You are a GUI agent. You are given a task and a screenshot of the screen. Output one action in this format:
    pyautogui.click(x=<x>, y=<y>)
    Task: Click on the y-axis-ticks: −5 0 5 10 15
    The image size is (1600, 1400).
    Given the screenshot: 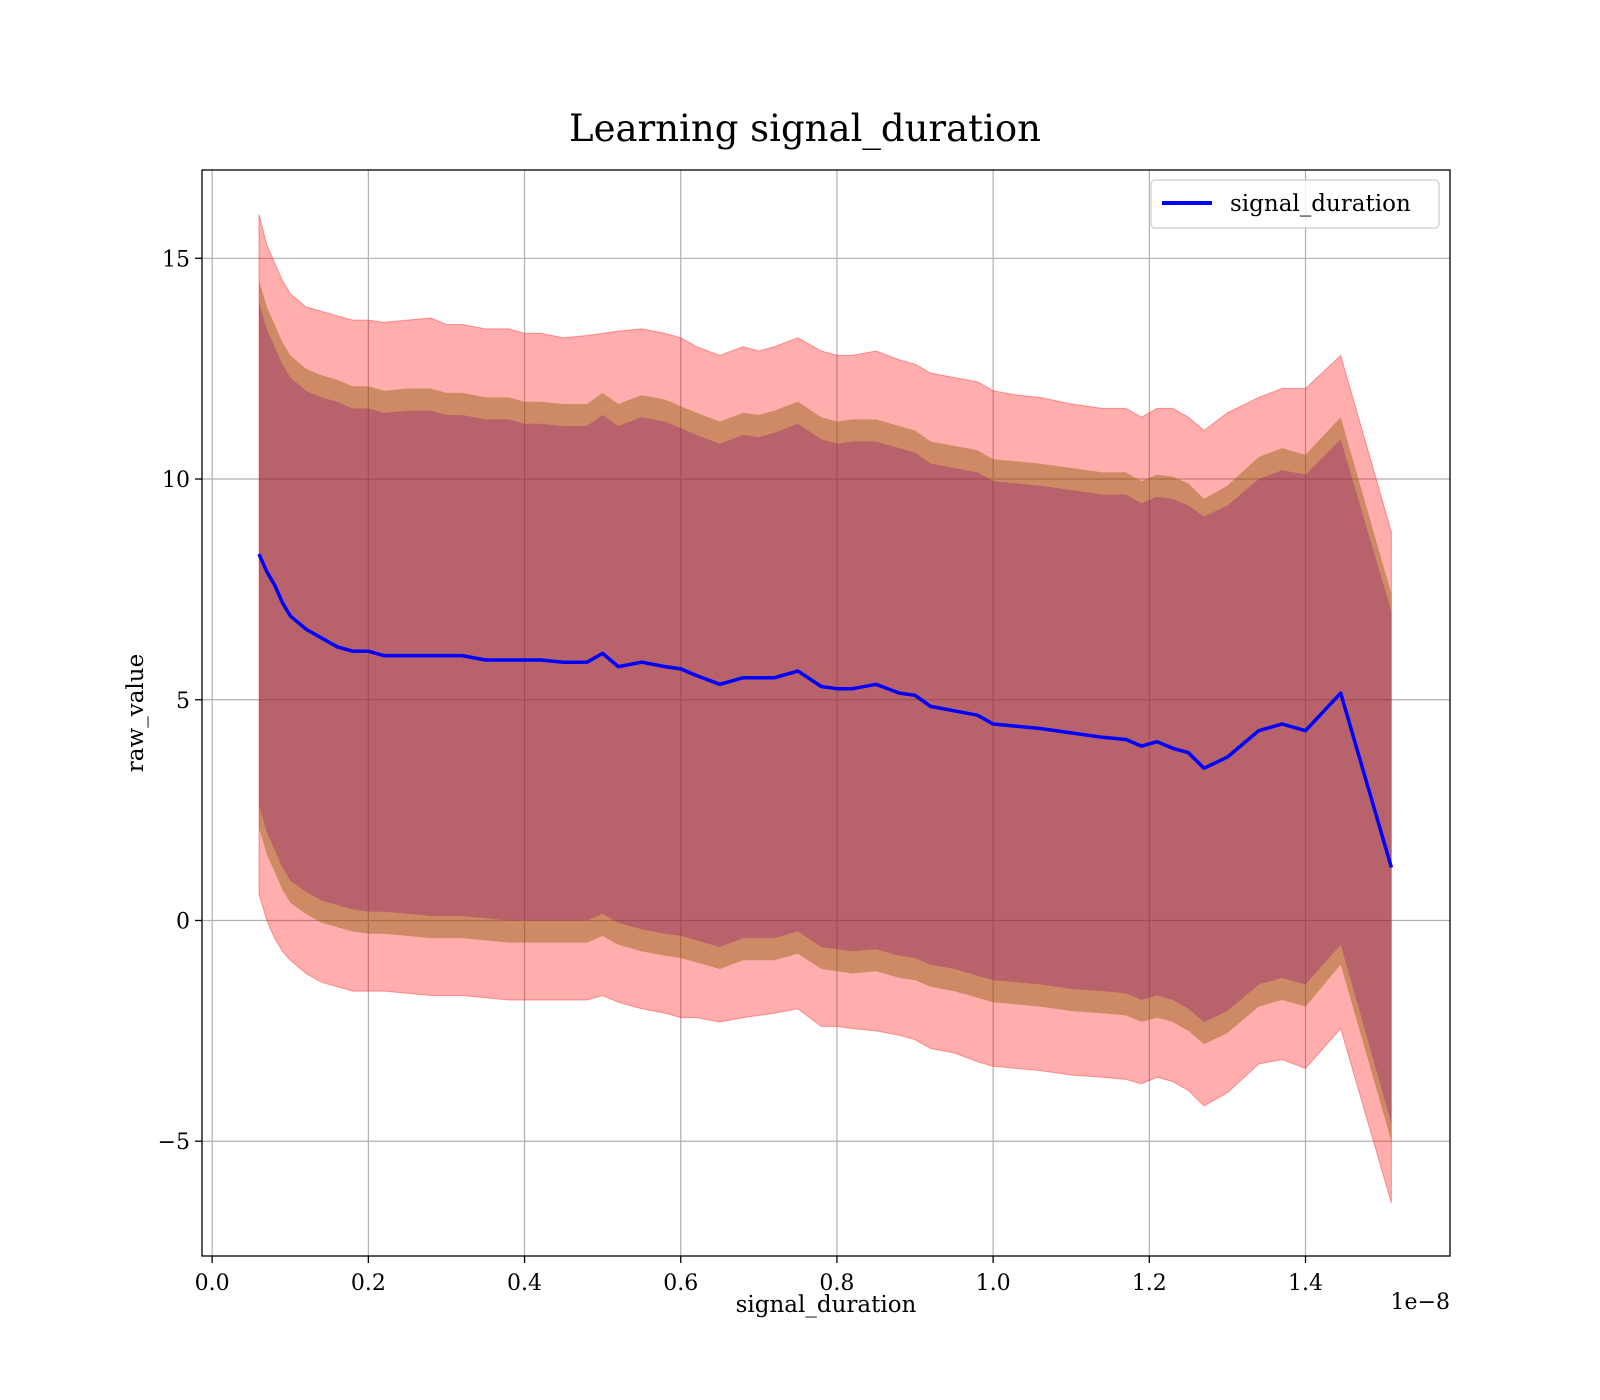 What is the action you would take?
    pyautogui.click(x=180, y=701)
    